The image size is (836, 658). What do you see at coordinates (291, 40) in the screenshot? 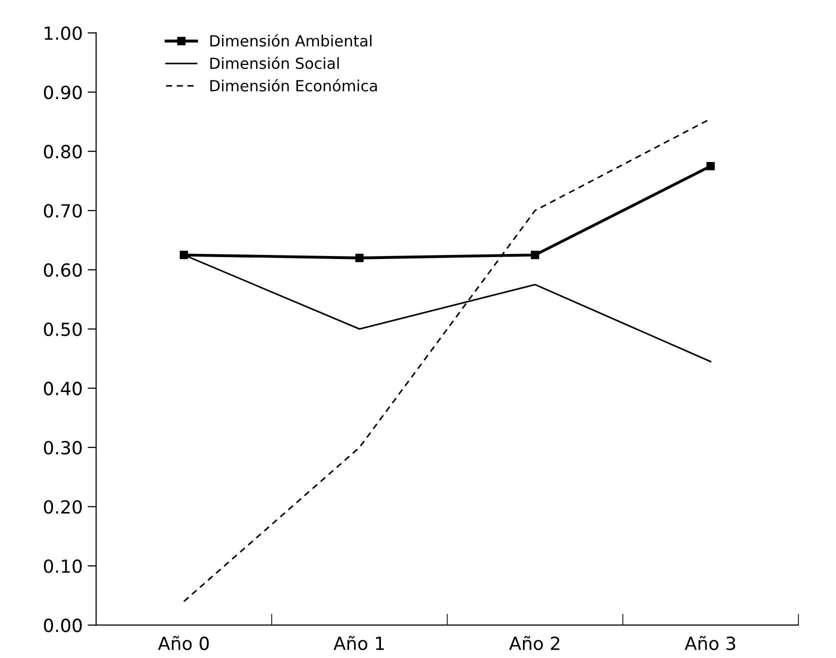
I see `legend-label: Dimensión Ambiental` at bounding box center [291, 40].